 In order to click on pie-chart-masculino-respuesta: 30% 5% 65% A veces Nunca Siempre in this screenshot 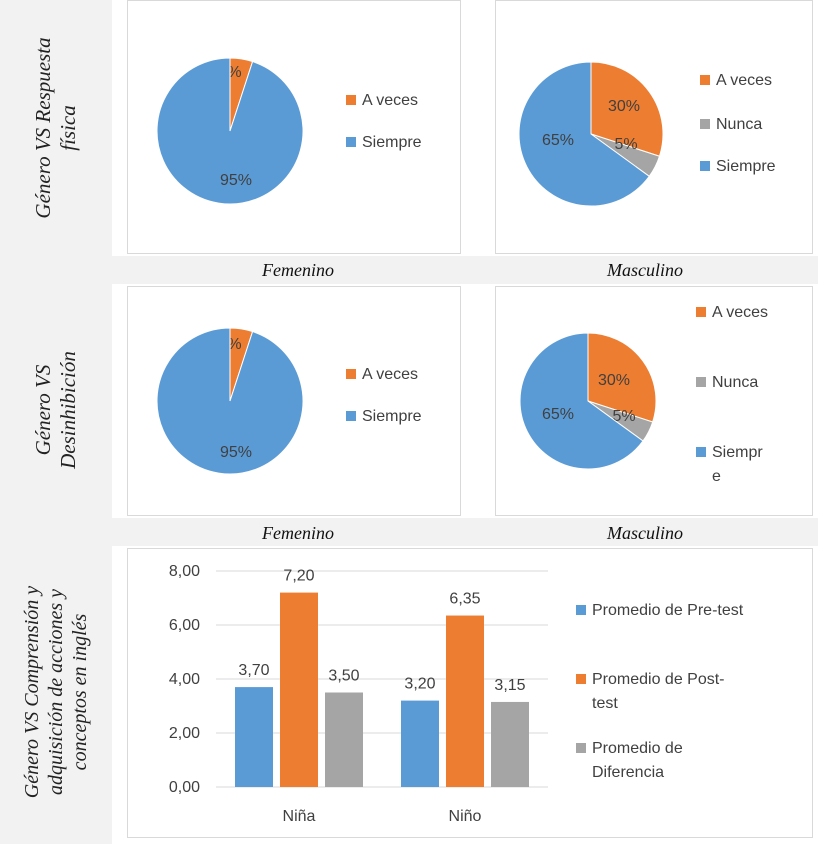, I will do `click(647, 134)`.